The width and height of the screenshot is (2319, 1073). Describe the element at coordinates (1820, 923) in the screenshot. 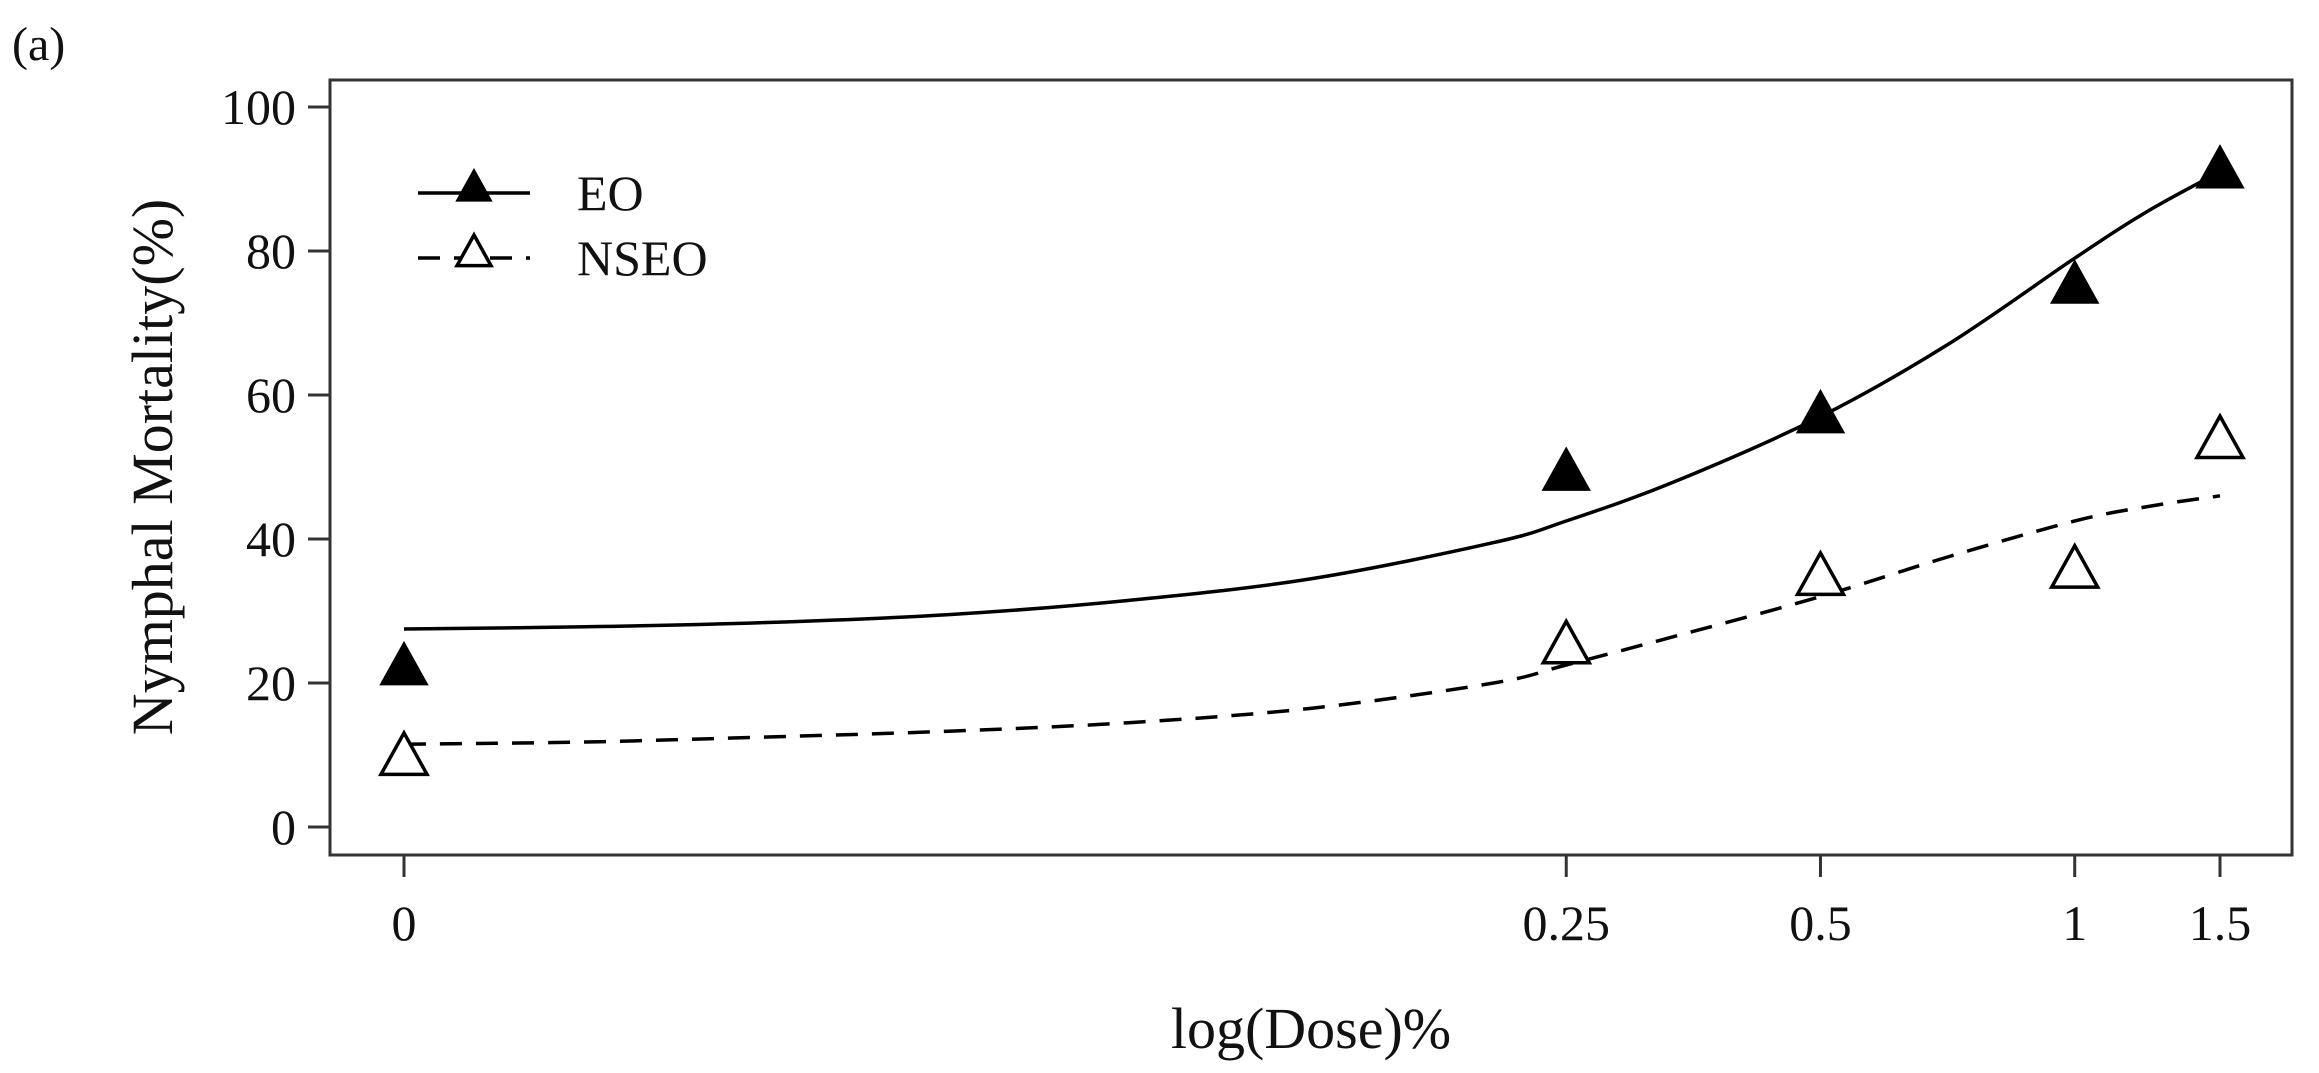

I see `x-tick-label: 0.5` at that location.